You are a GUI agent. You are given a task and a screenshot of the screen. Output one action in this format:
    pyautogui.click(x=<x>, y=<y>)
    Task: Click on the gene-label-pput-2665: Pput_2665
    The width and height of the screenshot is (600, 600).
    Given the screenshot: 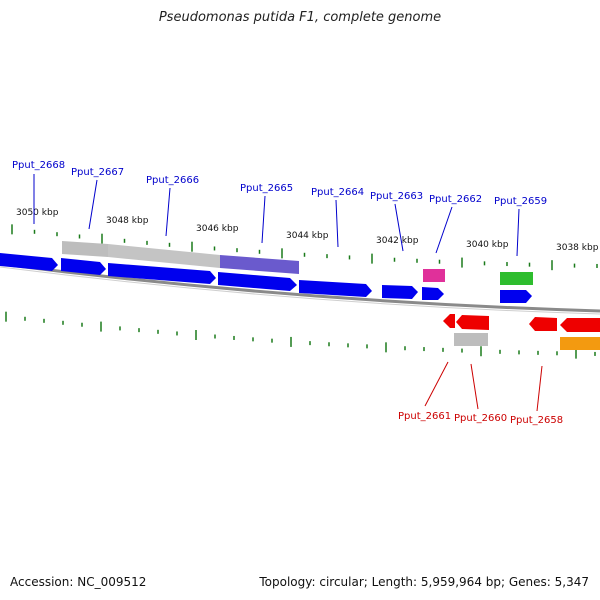 What is the action you would take?
    pyautogui.click(x=266, y=188)
    